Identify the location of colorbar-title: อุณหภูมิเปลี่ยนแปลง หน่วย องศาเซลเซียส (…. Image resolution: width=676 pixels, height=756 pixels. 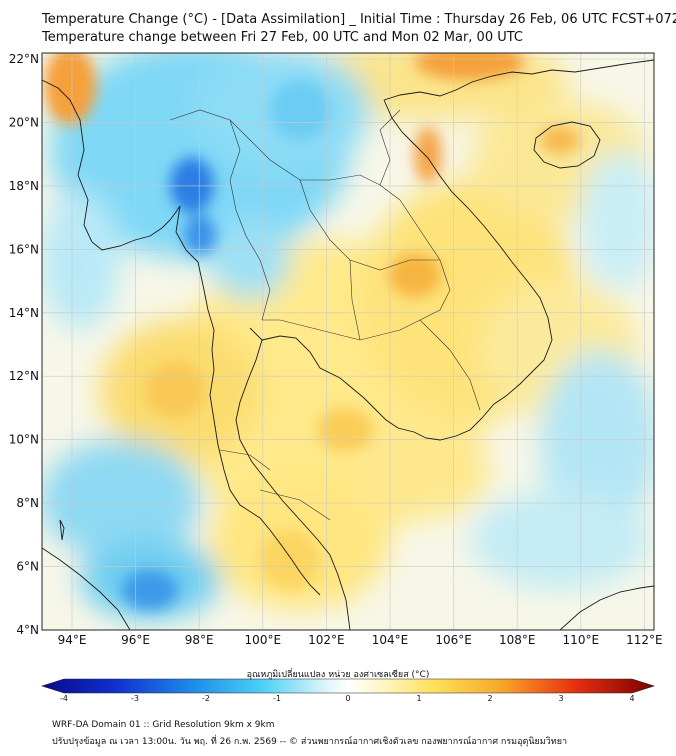
(338, 675).